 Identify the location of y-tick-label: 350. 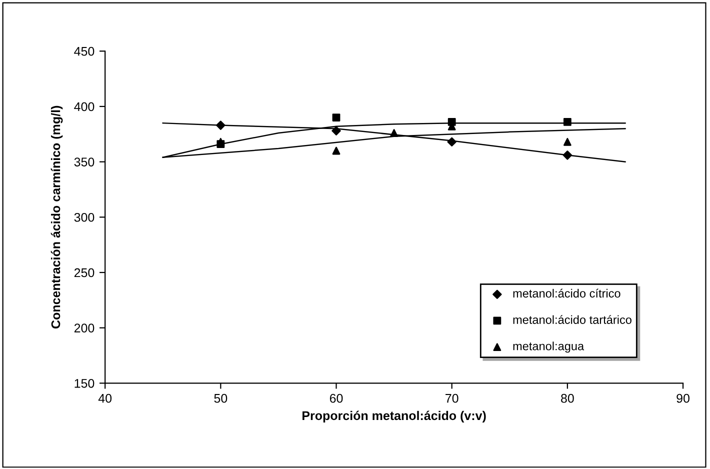
(84, 162).